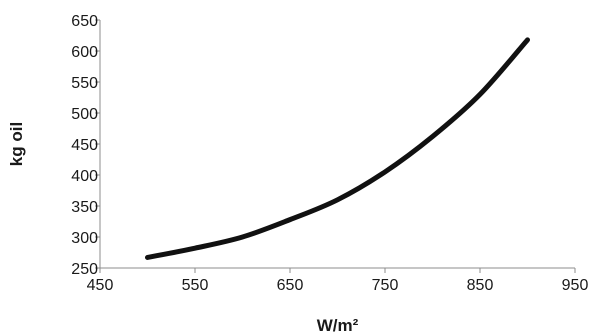 Image resolution: width=598 pixels, height=336 pixels. I want to click on x-tick-label: 950, so click(575, 285).